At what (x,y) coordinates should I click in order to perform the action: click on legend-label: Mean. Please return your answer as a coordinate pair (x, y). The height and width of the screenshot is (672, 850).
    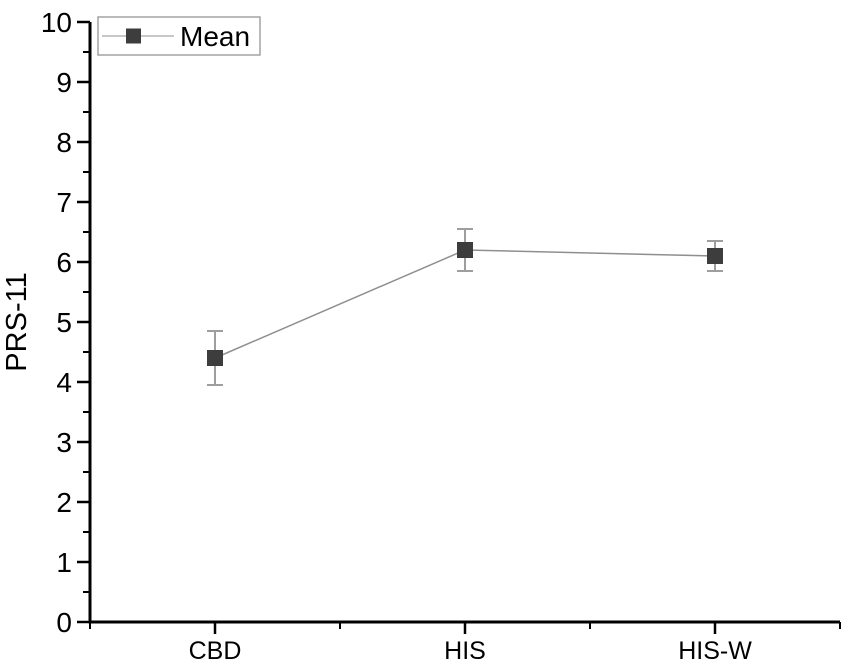
    Looking at the image, I should click on (215, 36).